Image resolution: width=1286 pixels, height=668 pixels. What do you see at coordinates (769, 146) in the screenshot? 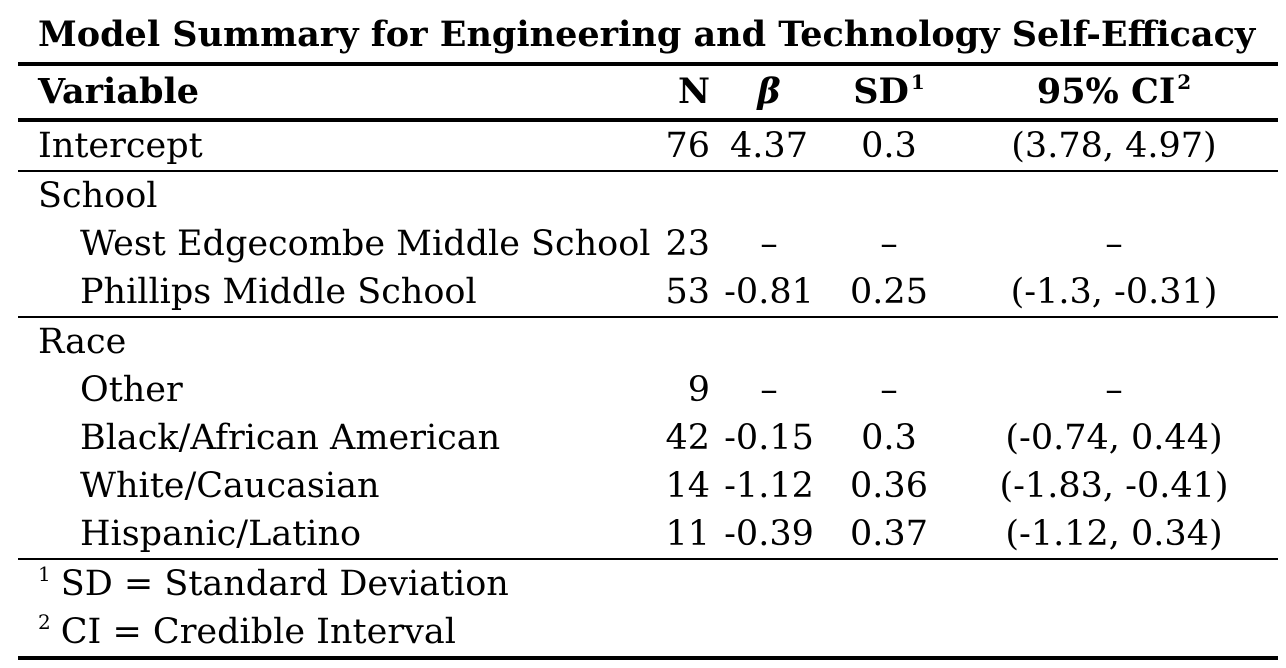
I see `cell-beta: 4.37` at bounding box center [769, 146].